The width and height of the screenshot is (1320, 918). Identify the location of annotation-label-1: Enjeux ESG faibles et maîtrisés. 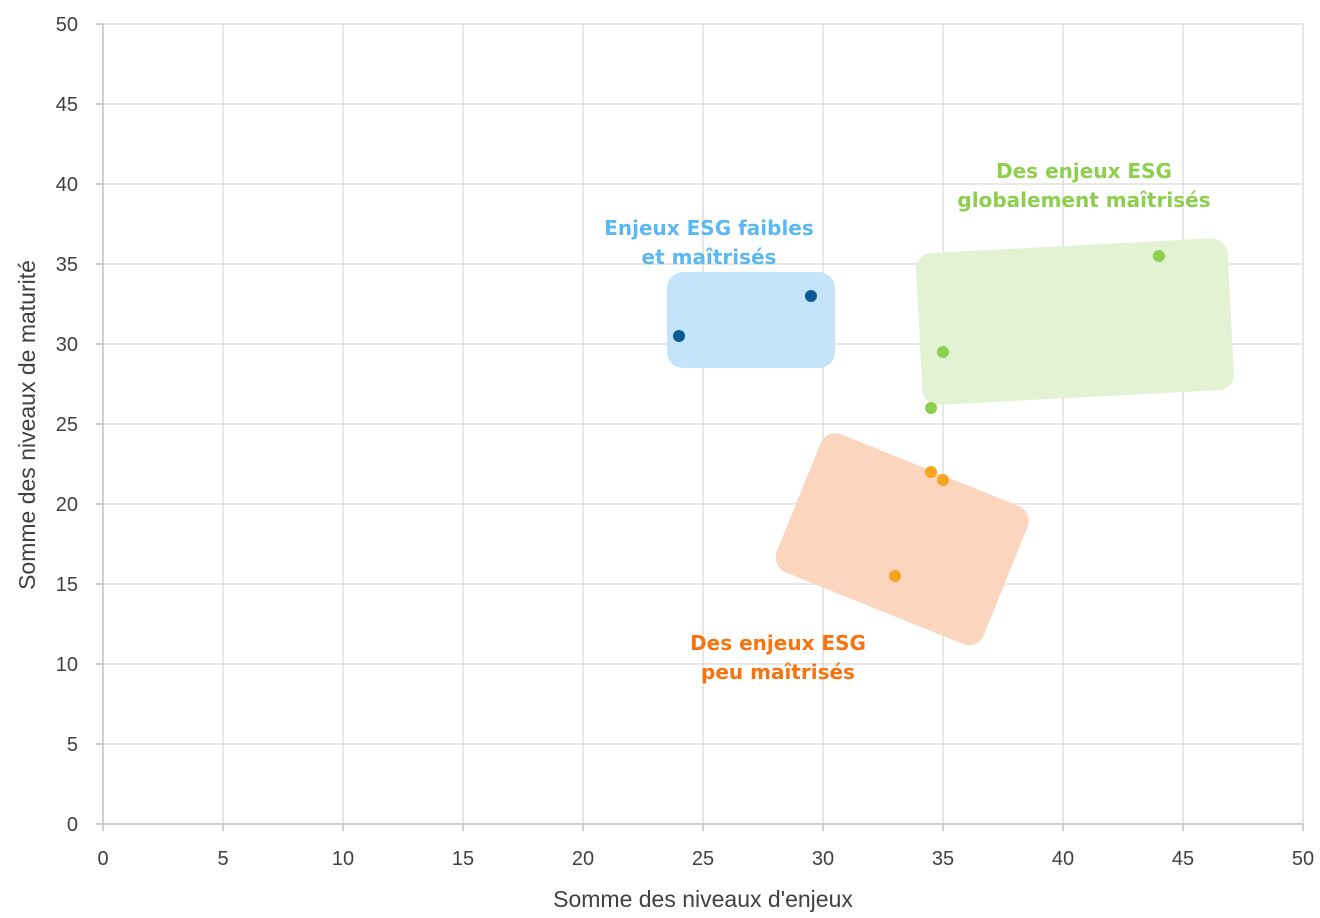
(709, 242).